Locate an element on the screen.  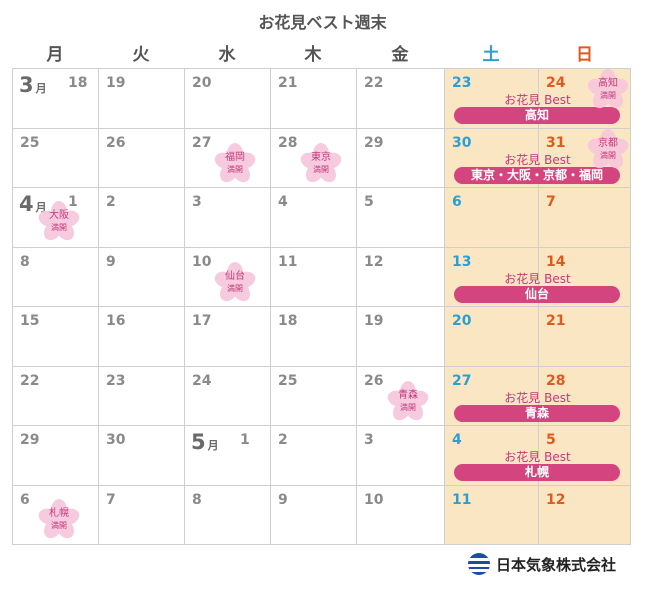
blossom-city: 福岡 is located at coordinates (235, 157).